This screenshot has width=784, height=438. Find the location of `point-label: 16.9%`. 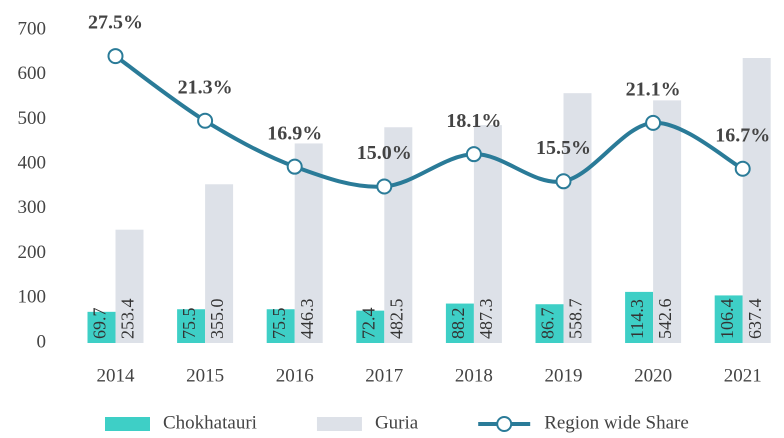

point-label: 16.9% is located at coordinates (294, 133).